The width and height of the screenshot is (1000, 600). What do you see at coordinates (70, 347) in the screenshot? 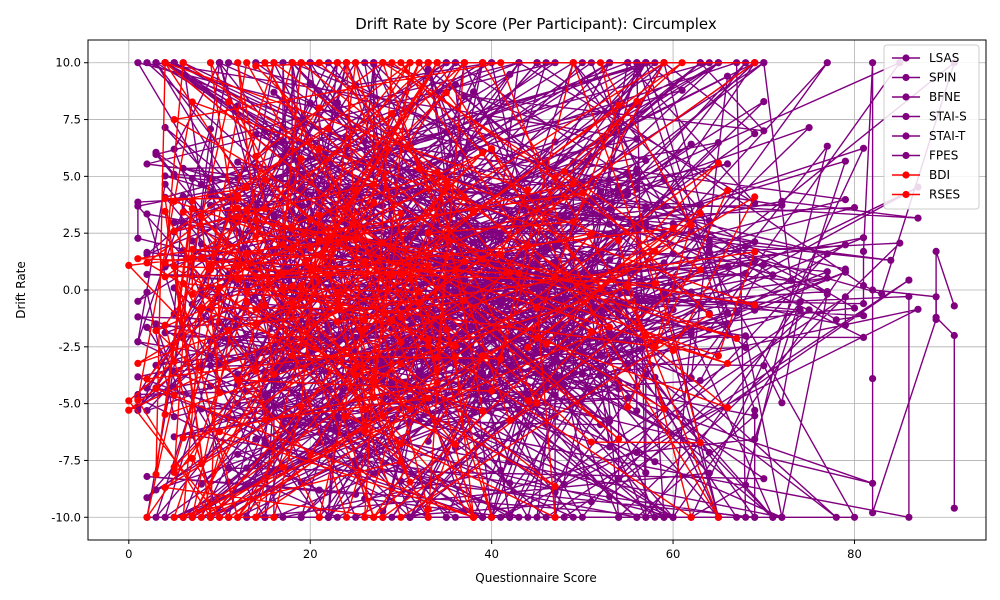
I see `y-tick-label: -2.5` at bounding box center [70, 347].